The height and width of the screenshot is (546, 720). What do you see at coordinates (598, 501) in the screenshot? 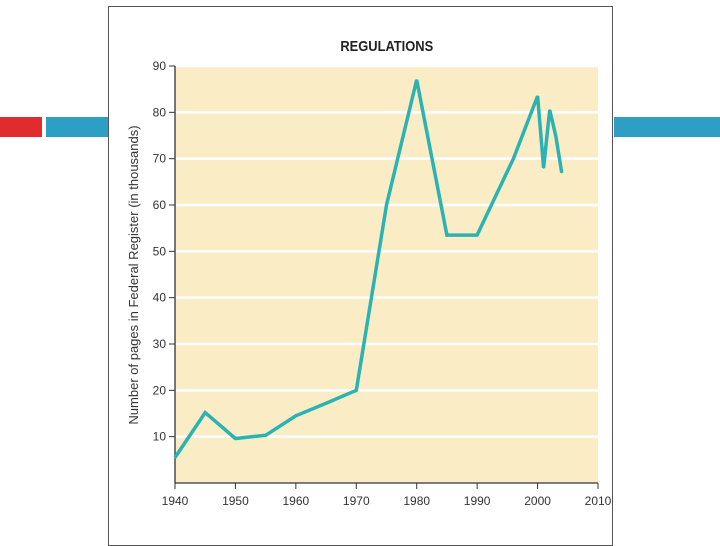
I see `x-tick-label: 2010` at bounding box center [598, 501].